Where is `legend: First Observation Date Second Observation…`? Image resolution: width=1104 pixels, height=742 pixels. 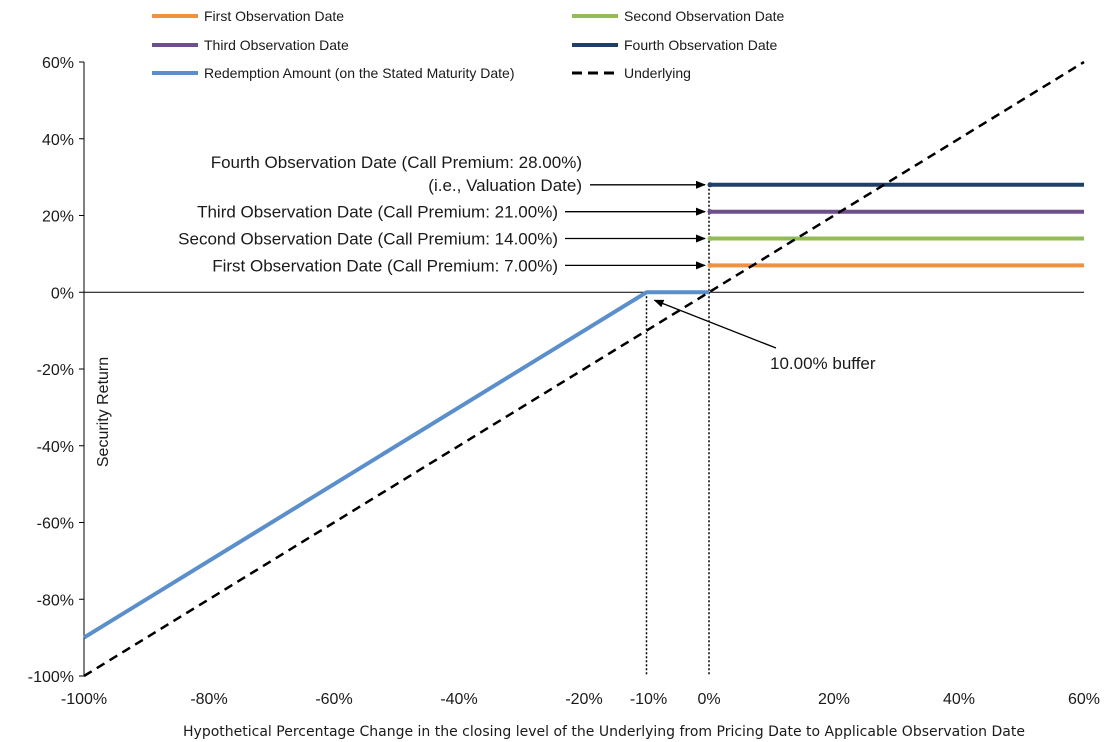 legend: First Observation Date Second Observation… is located at coordinates (468, 44).